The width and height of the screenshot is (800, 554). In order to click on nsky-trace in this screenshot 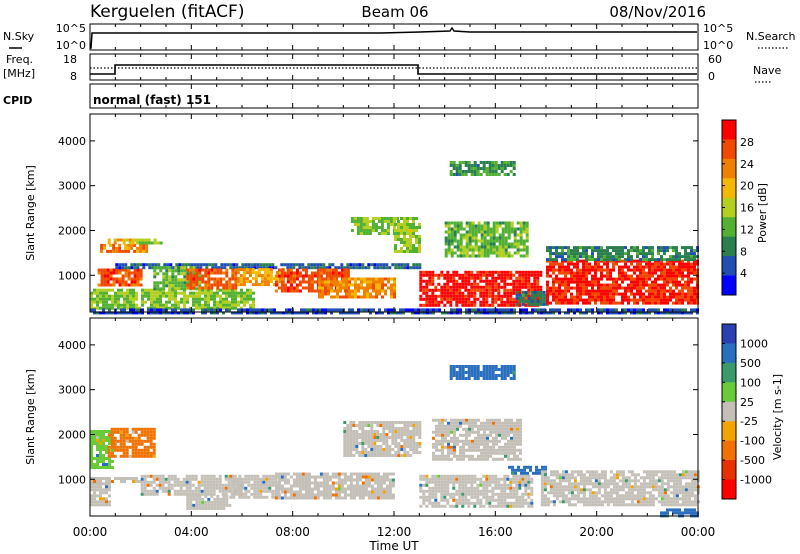, I will do `click(393, 37)`.